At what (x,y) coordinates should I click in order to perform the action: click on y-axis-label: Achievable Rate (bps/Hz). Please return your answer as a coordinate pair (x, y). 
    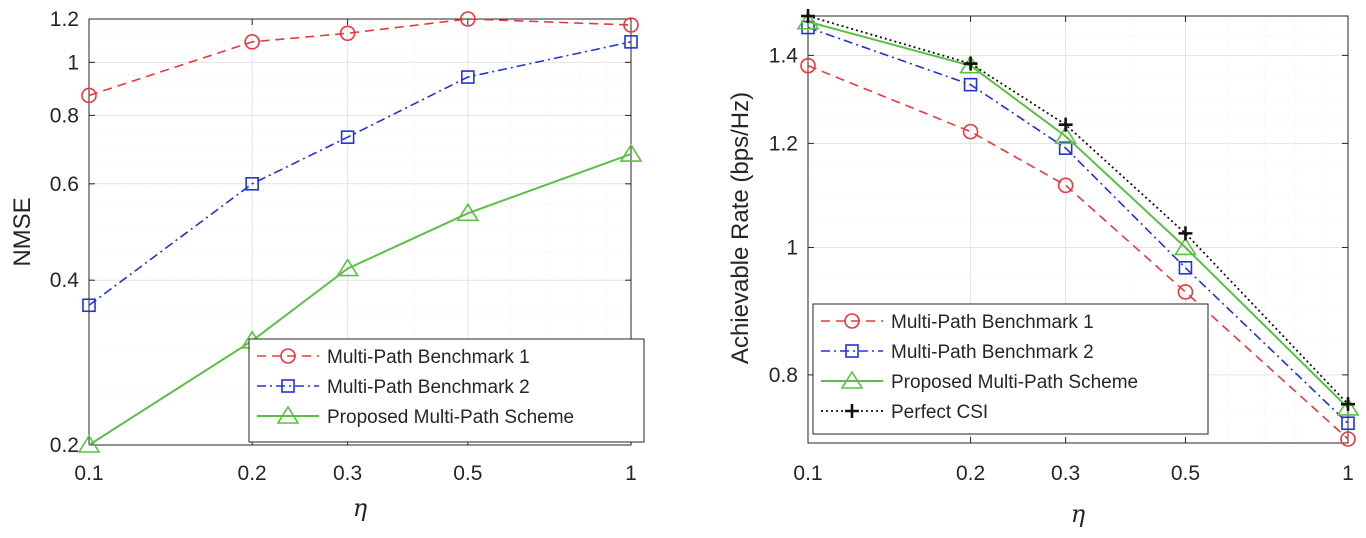
    Looking at the image, I should click on (740, 228).